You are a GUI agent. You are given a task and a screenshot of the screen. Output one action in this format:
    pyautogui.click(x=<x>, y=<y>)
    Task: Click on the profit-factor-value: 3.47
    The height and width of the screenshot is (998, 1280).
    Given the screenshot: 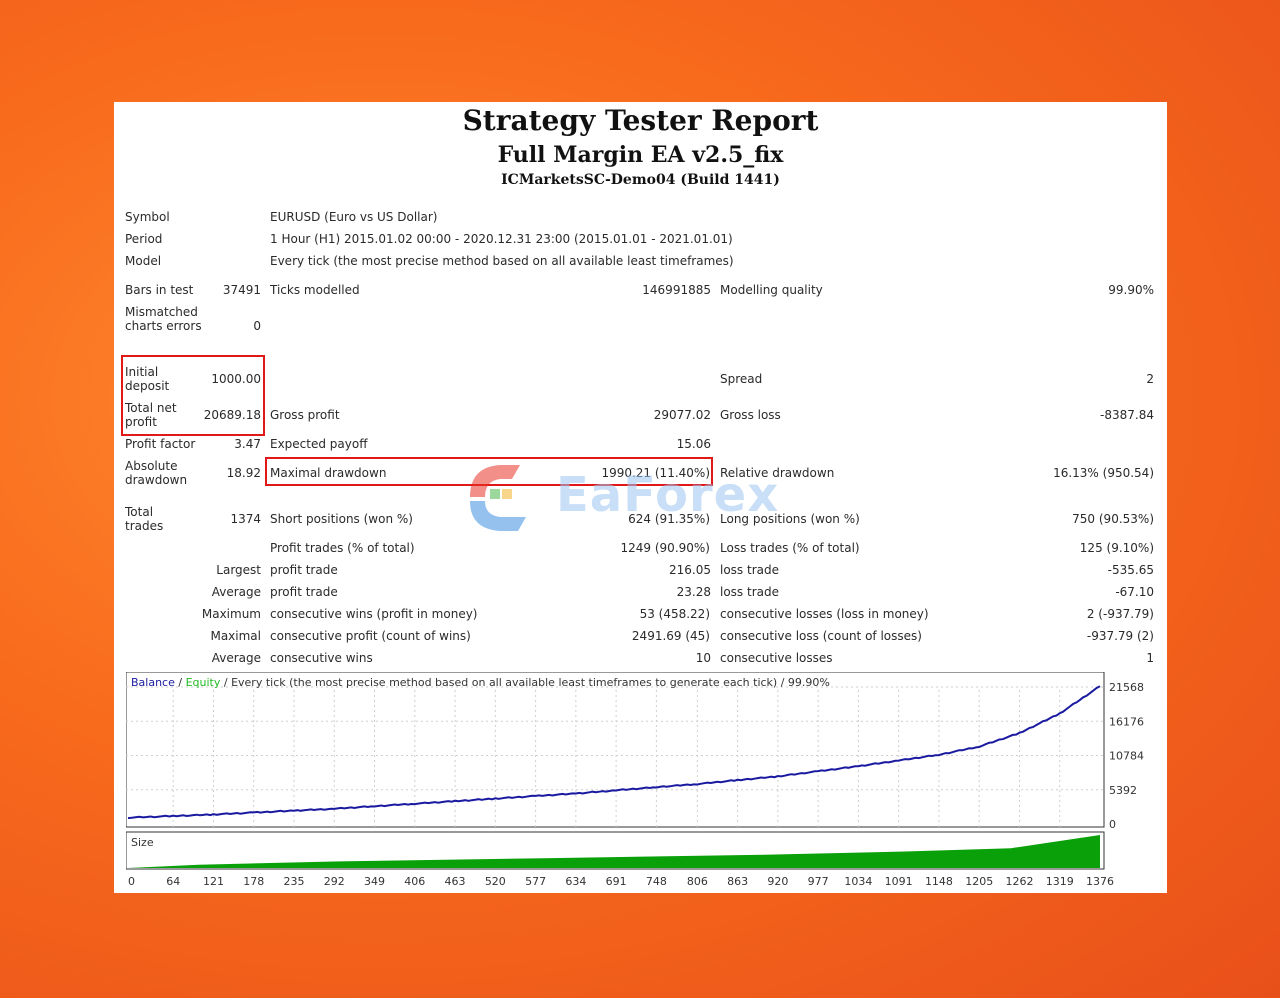 What is the action you would take?
    pyautogui.click(x=247, y=444)
    